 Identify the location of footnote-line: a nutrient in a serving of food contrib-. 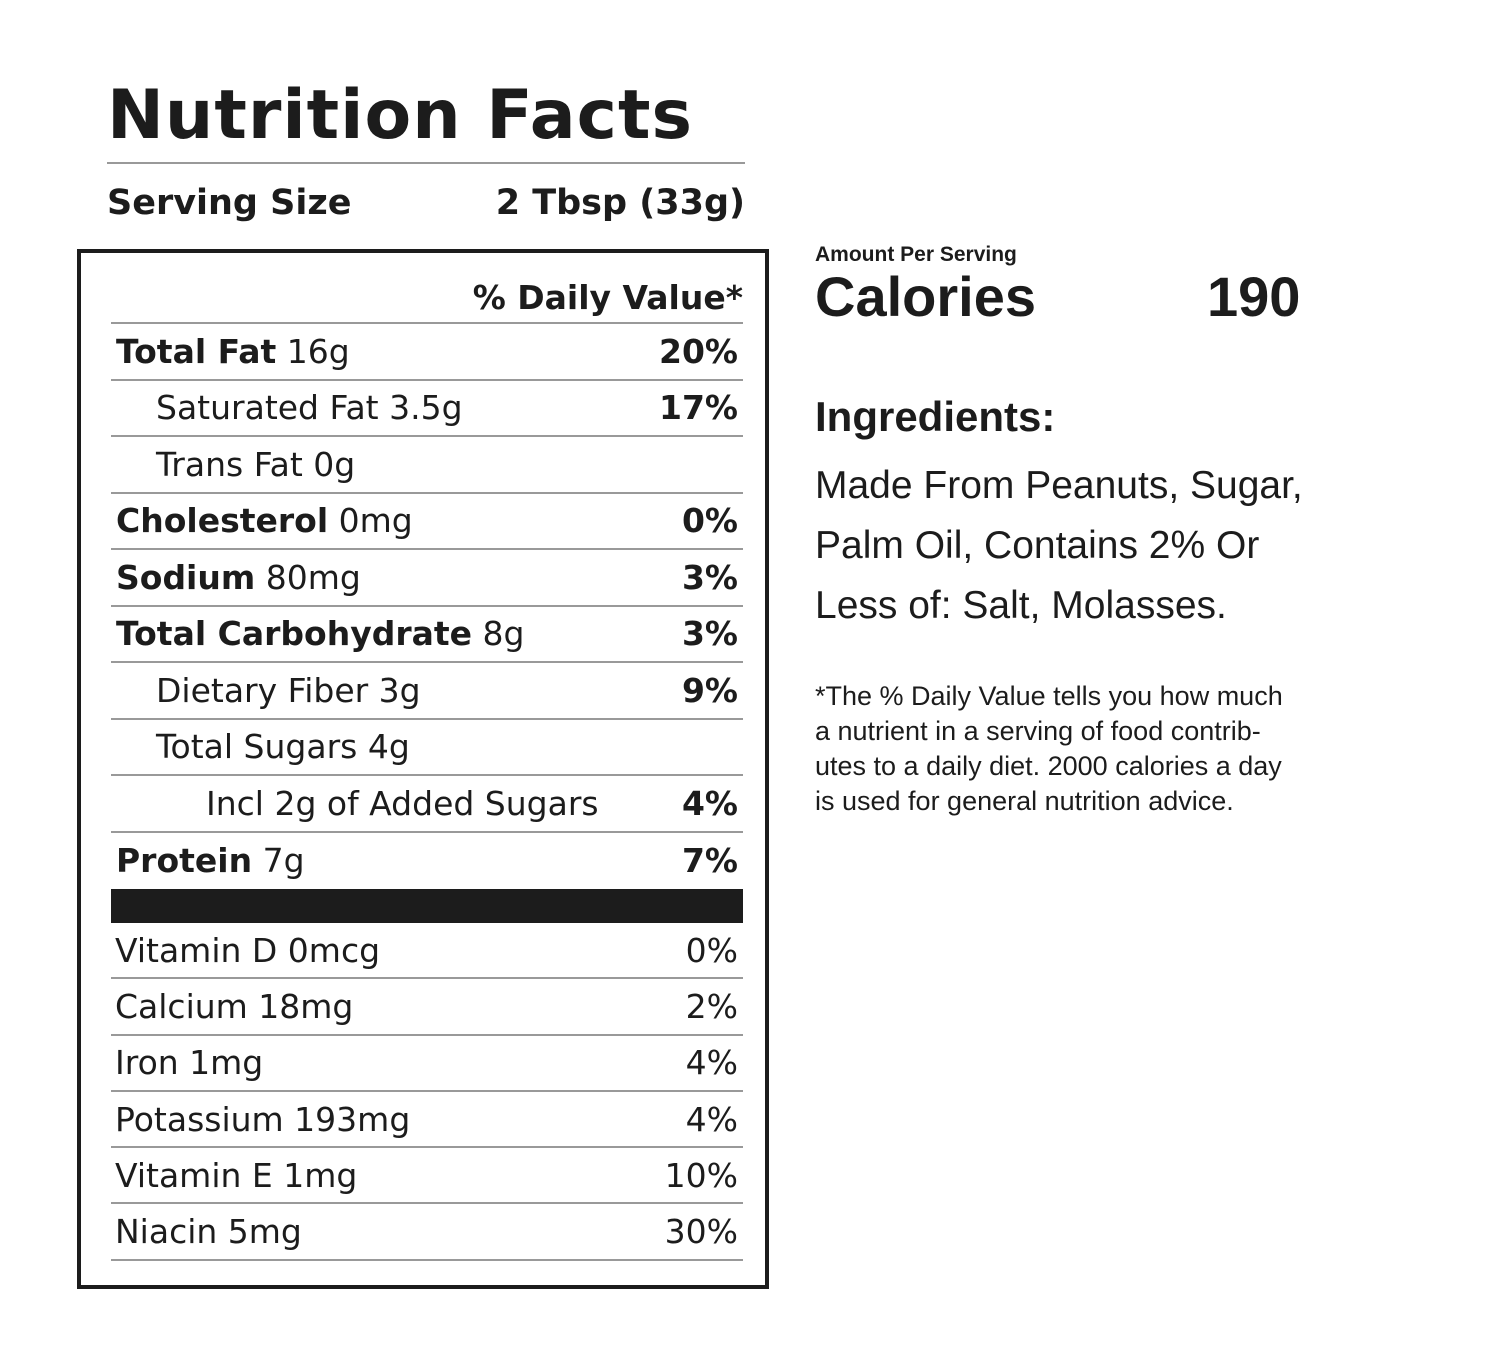
(1038, 731).